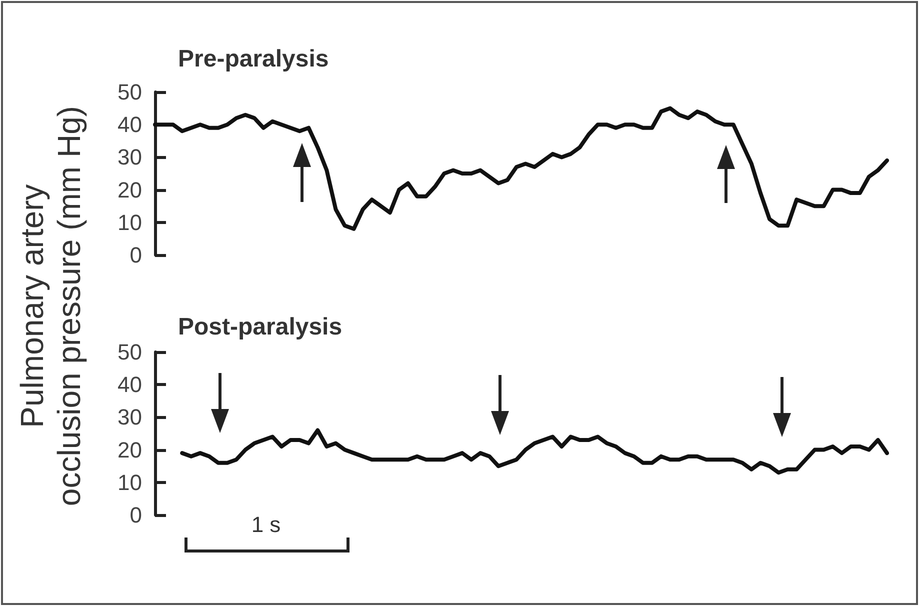 This screenshot has width=920, height=607. I want to click on y-axis-title: Pulmonary artery occlusion pressure (mm Hg), so click(51, 306).